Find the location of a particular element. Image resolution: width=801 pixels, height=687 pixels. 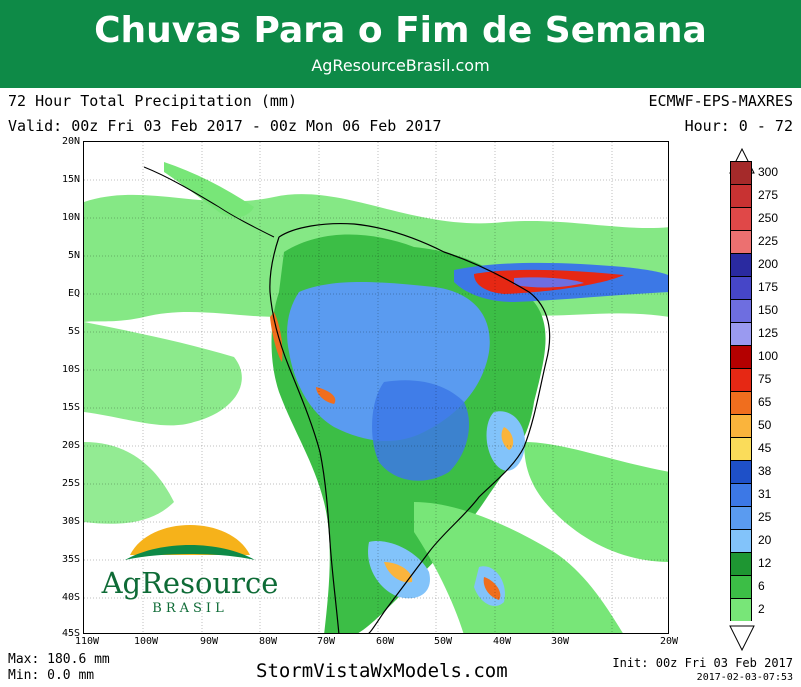

timestamp: 2017-02-03-07:53 is located at coordinates (744, 677).